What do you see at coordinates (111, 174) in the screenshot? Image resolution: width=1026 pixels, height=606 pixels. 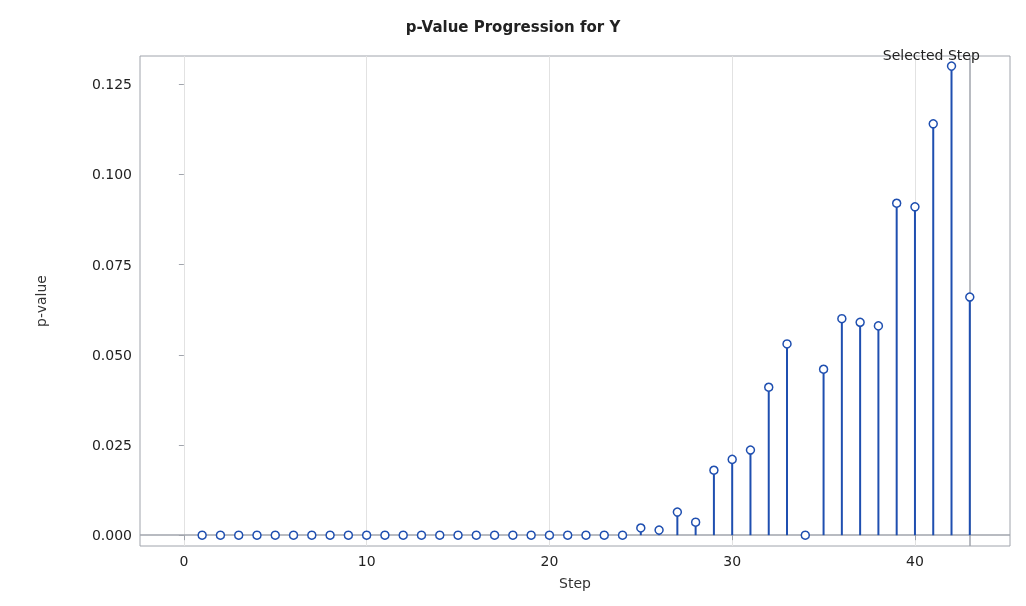 I see `y-tick-label: 0.100` at bounding box center [111, 174].